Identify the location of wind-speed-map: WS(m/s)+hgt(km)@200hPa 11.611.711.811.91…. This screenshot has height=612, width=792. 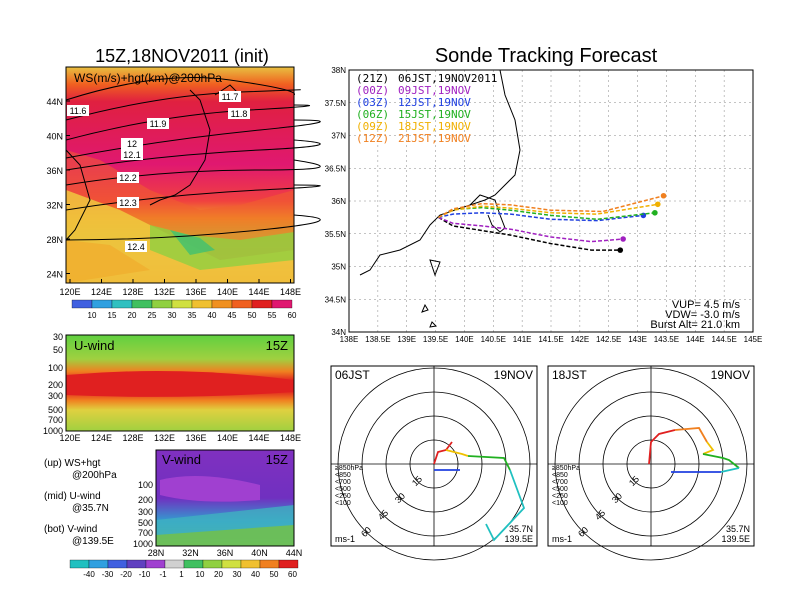
(183, 181).